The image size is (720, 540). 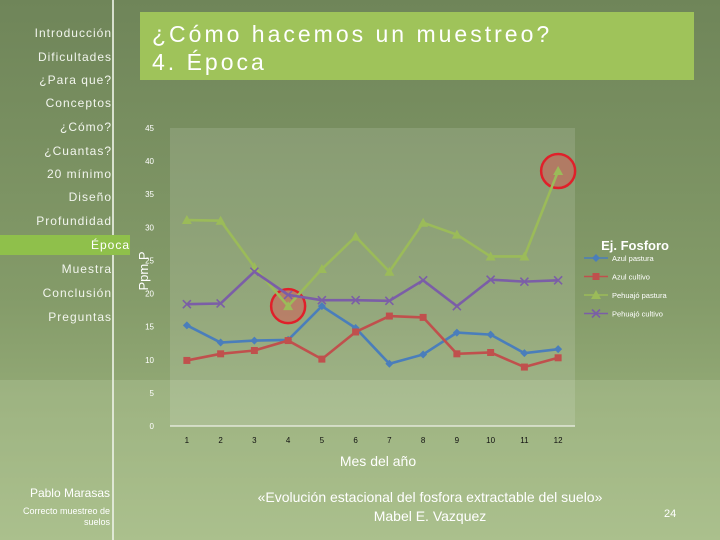 What do you see at coordinates (670, 514) in the screenshot?
I see `page-number: 24` at bounding box center [670, 514].